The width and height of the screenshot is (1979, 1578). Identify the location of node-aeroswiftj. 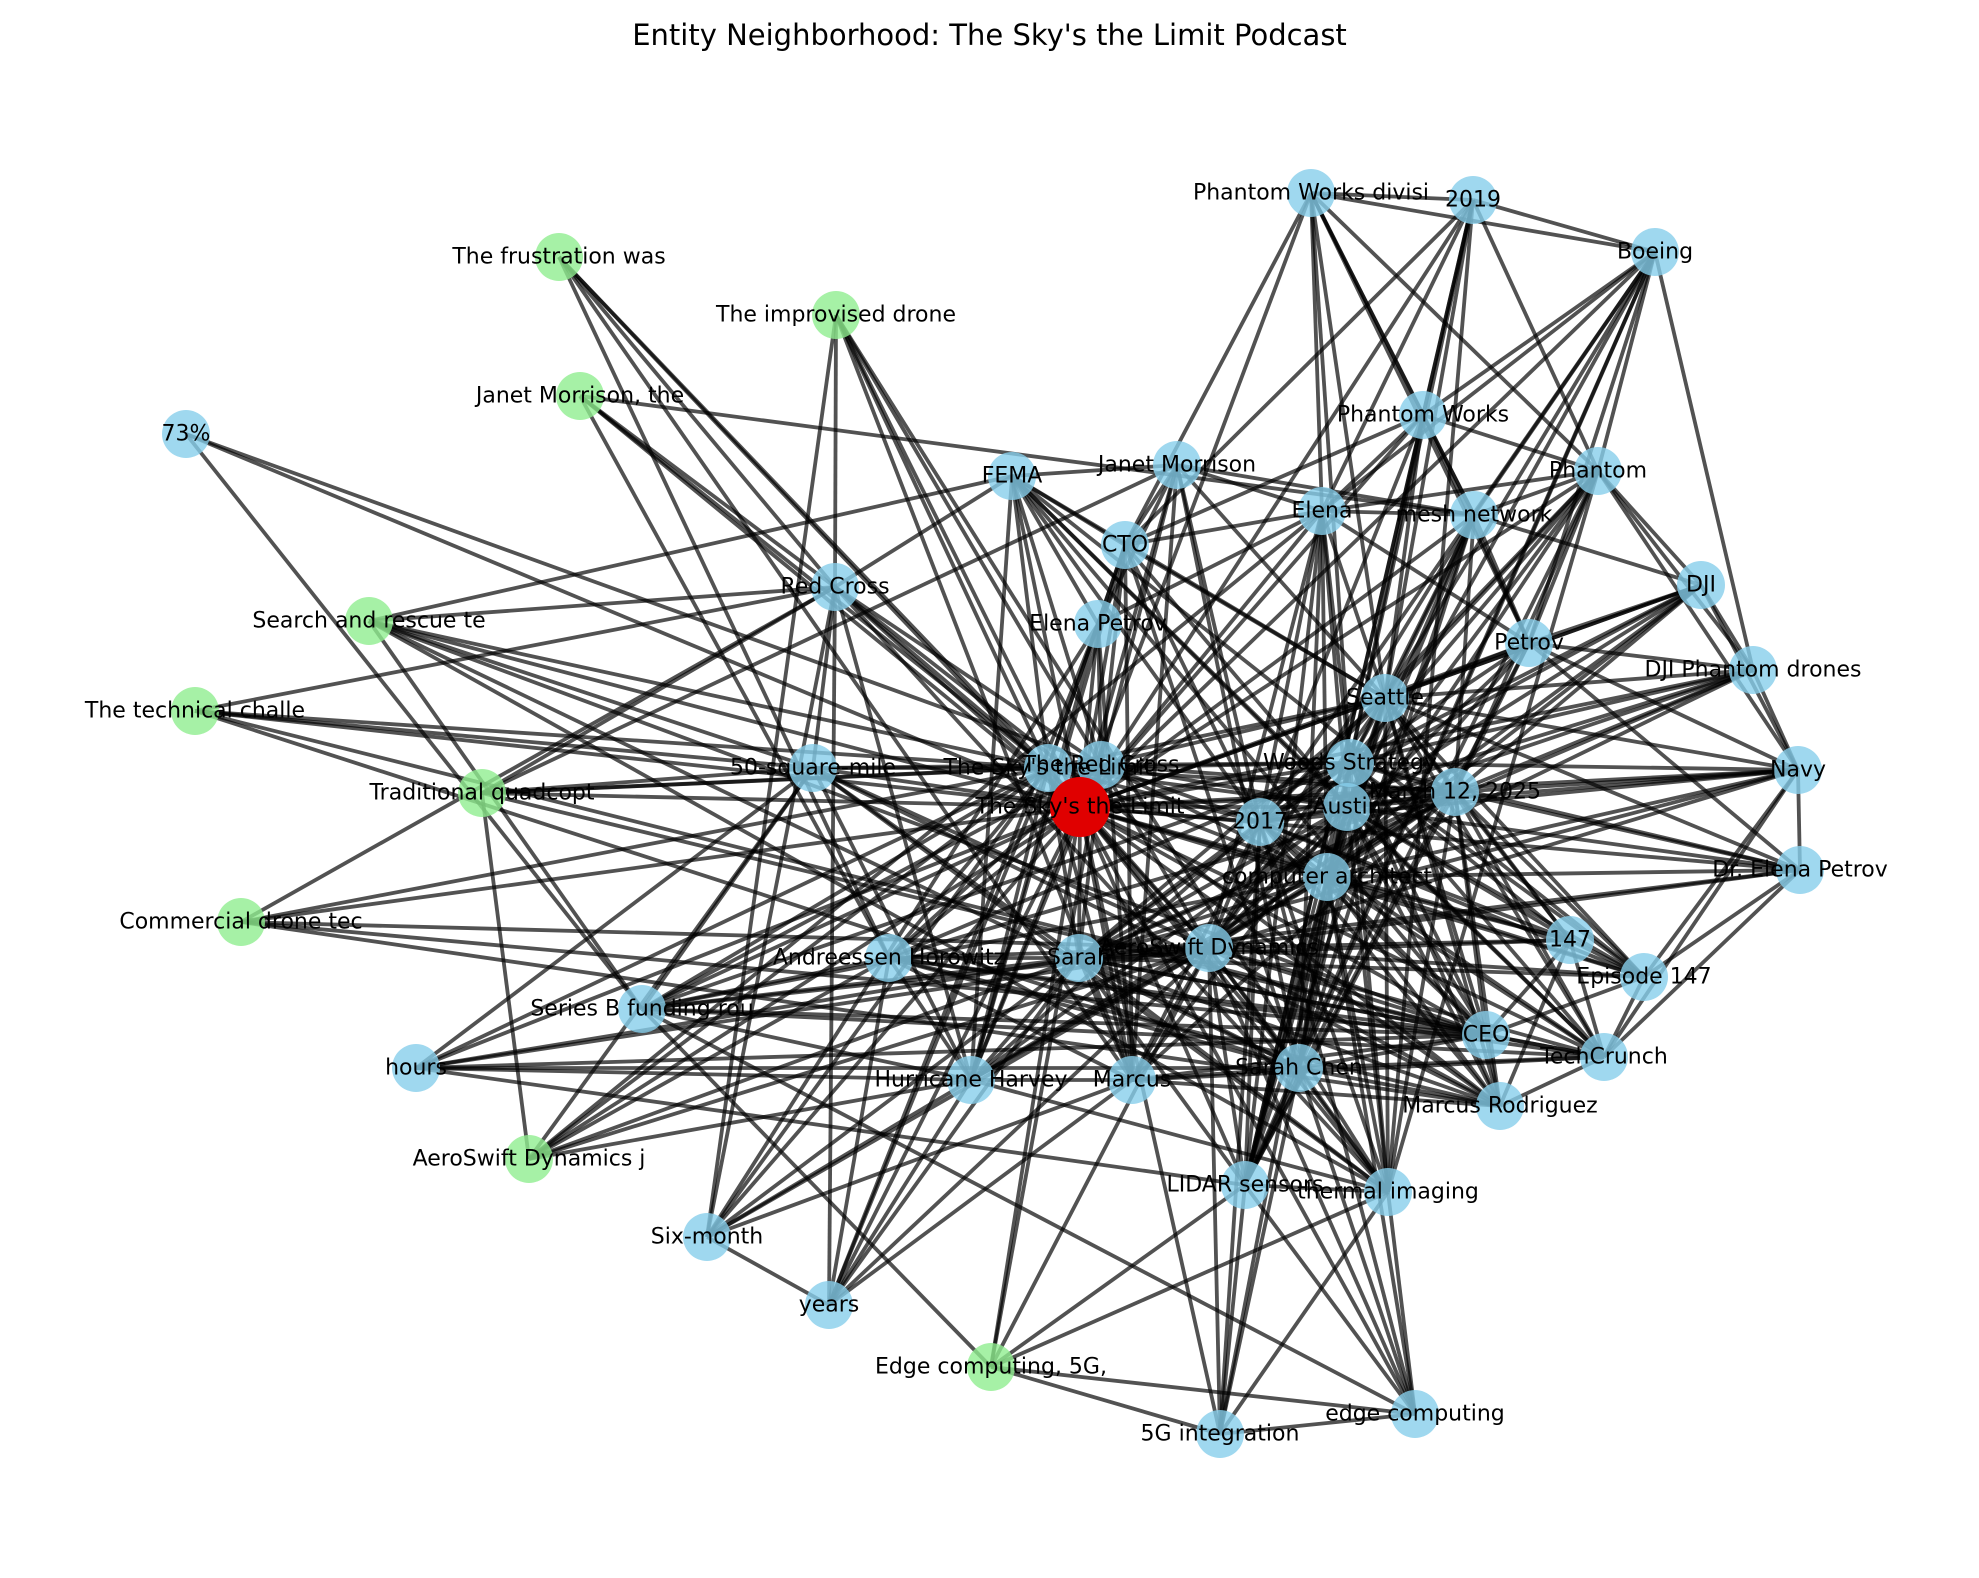
(529, 1159).